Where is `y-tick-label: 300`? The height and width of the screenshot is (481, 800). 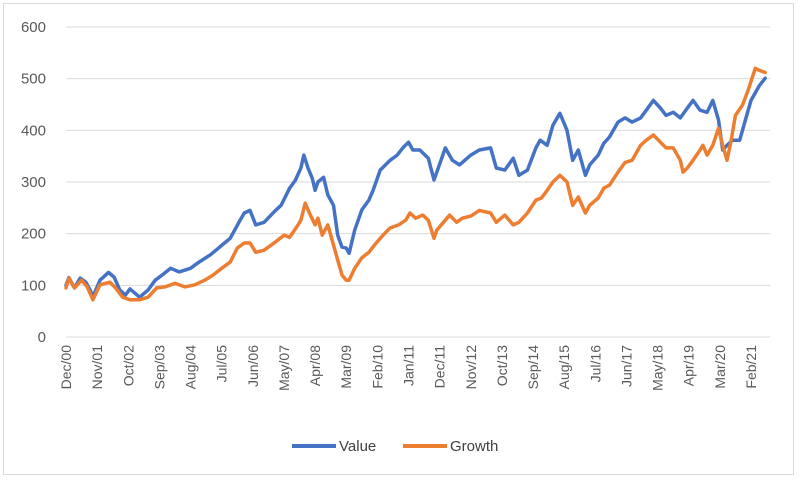
y-tick-label: 300 is located at coordinates (33, 182).